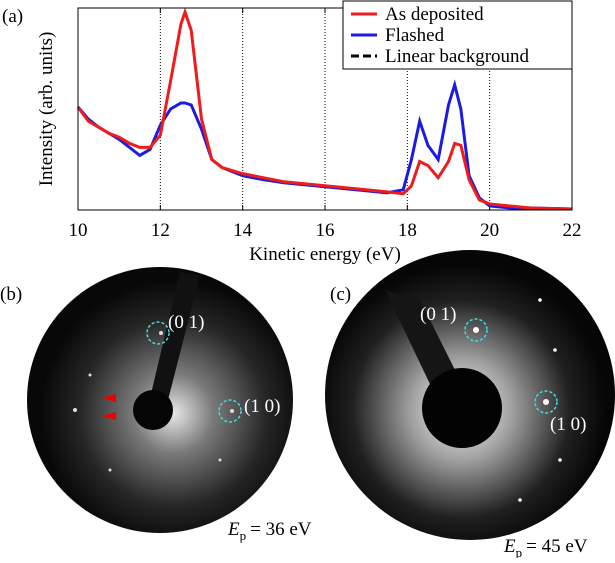  What do you see at coordinates (415, 35) in the screenshot?
I see `legend-label: Flashed` at bounding box center [415, 35].